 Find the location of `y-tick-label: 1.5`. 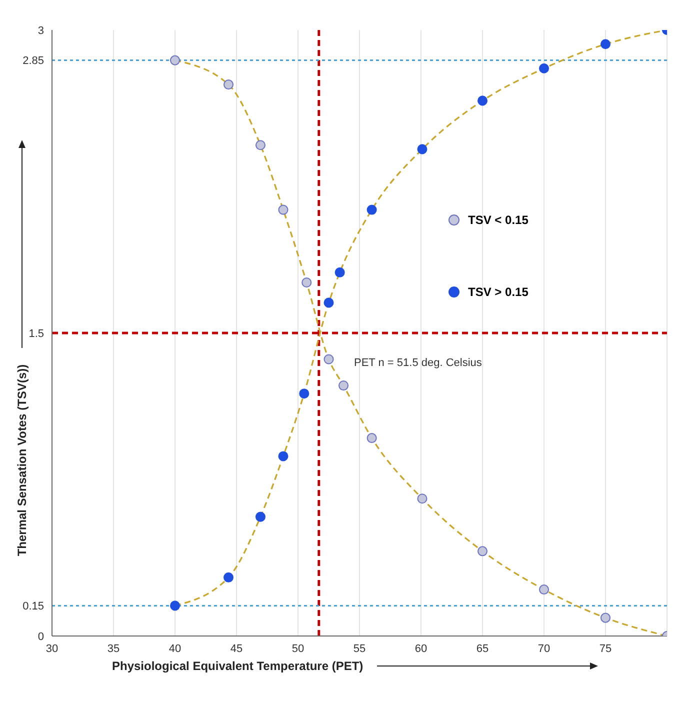

y-tick-label: 1.5 is located at coordinates (36, 334).